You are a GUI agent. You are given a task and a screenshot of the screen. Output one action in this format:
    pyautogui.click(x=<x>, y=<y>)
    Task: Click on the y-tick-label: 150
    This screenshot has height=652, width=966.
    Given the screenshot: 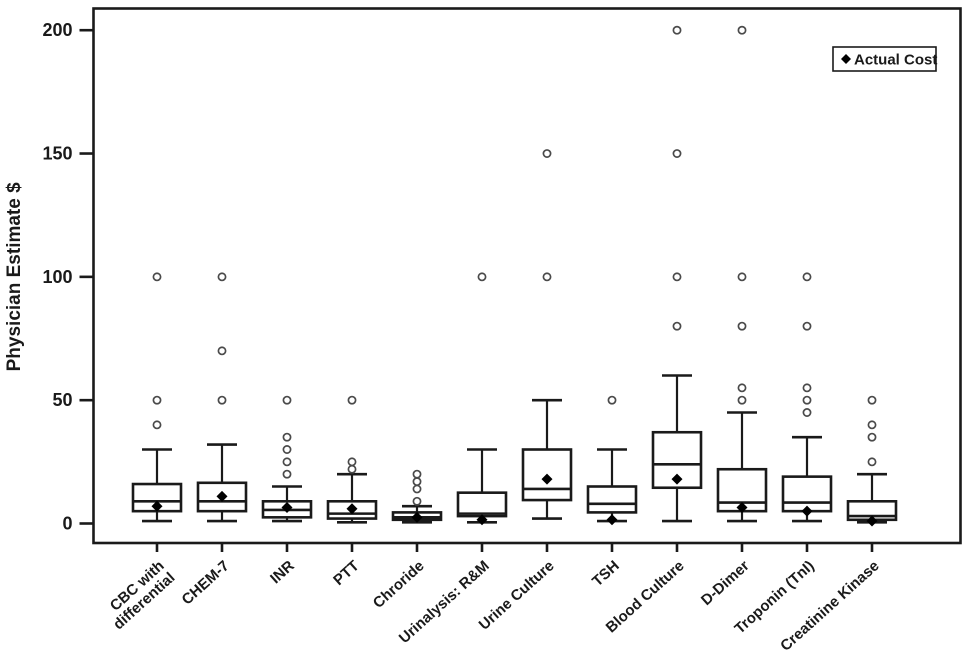 What is the action you would take?
    pyautogui.click(x=57, y=154)
    